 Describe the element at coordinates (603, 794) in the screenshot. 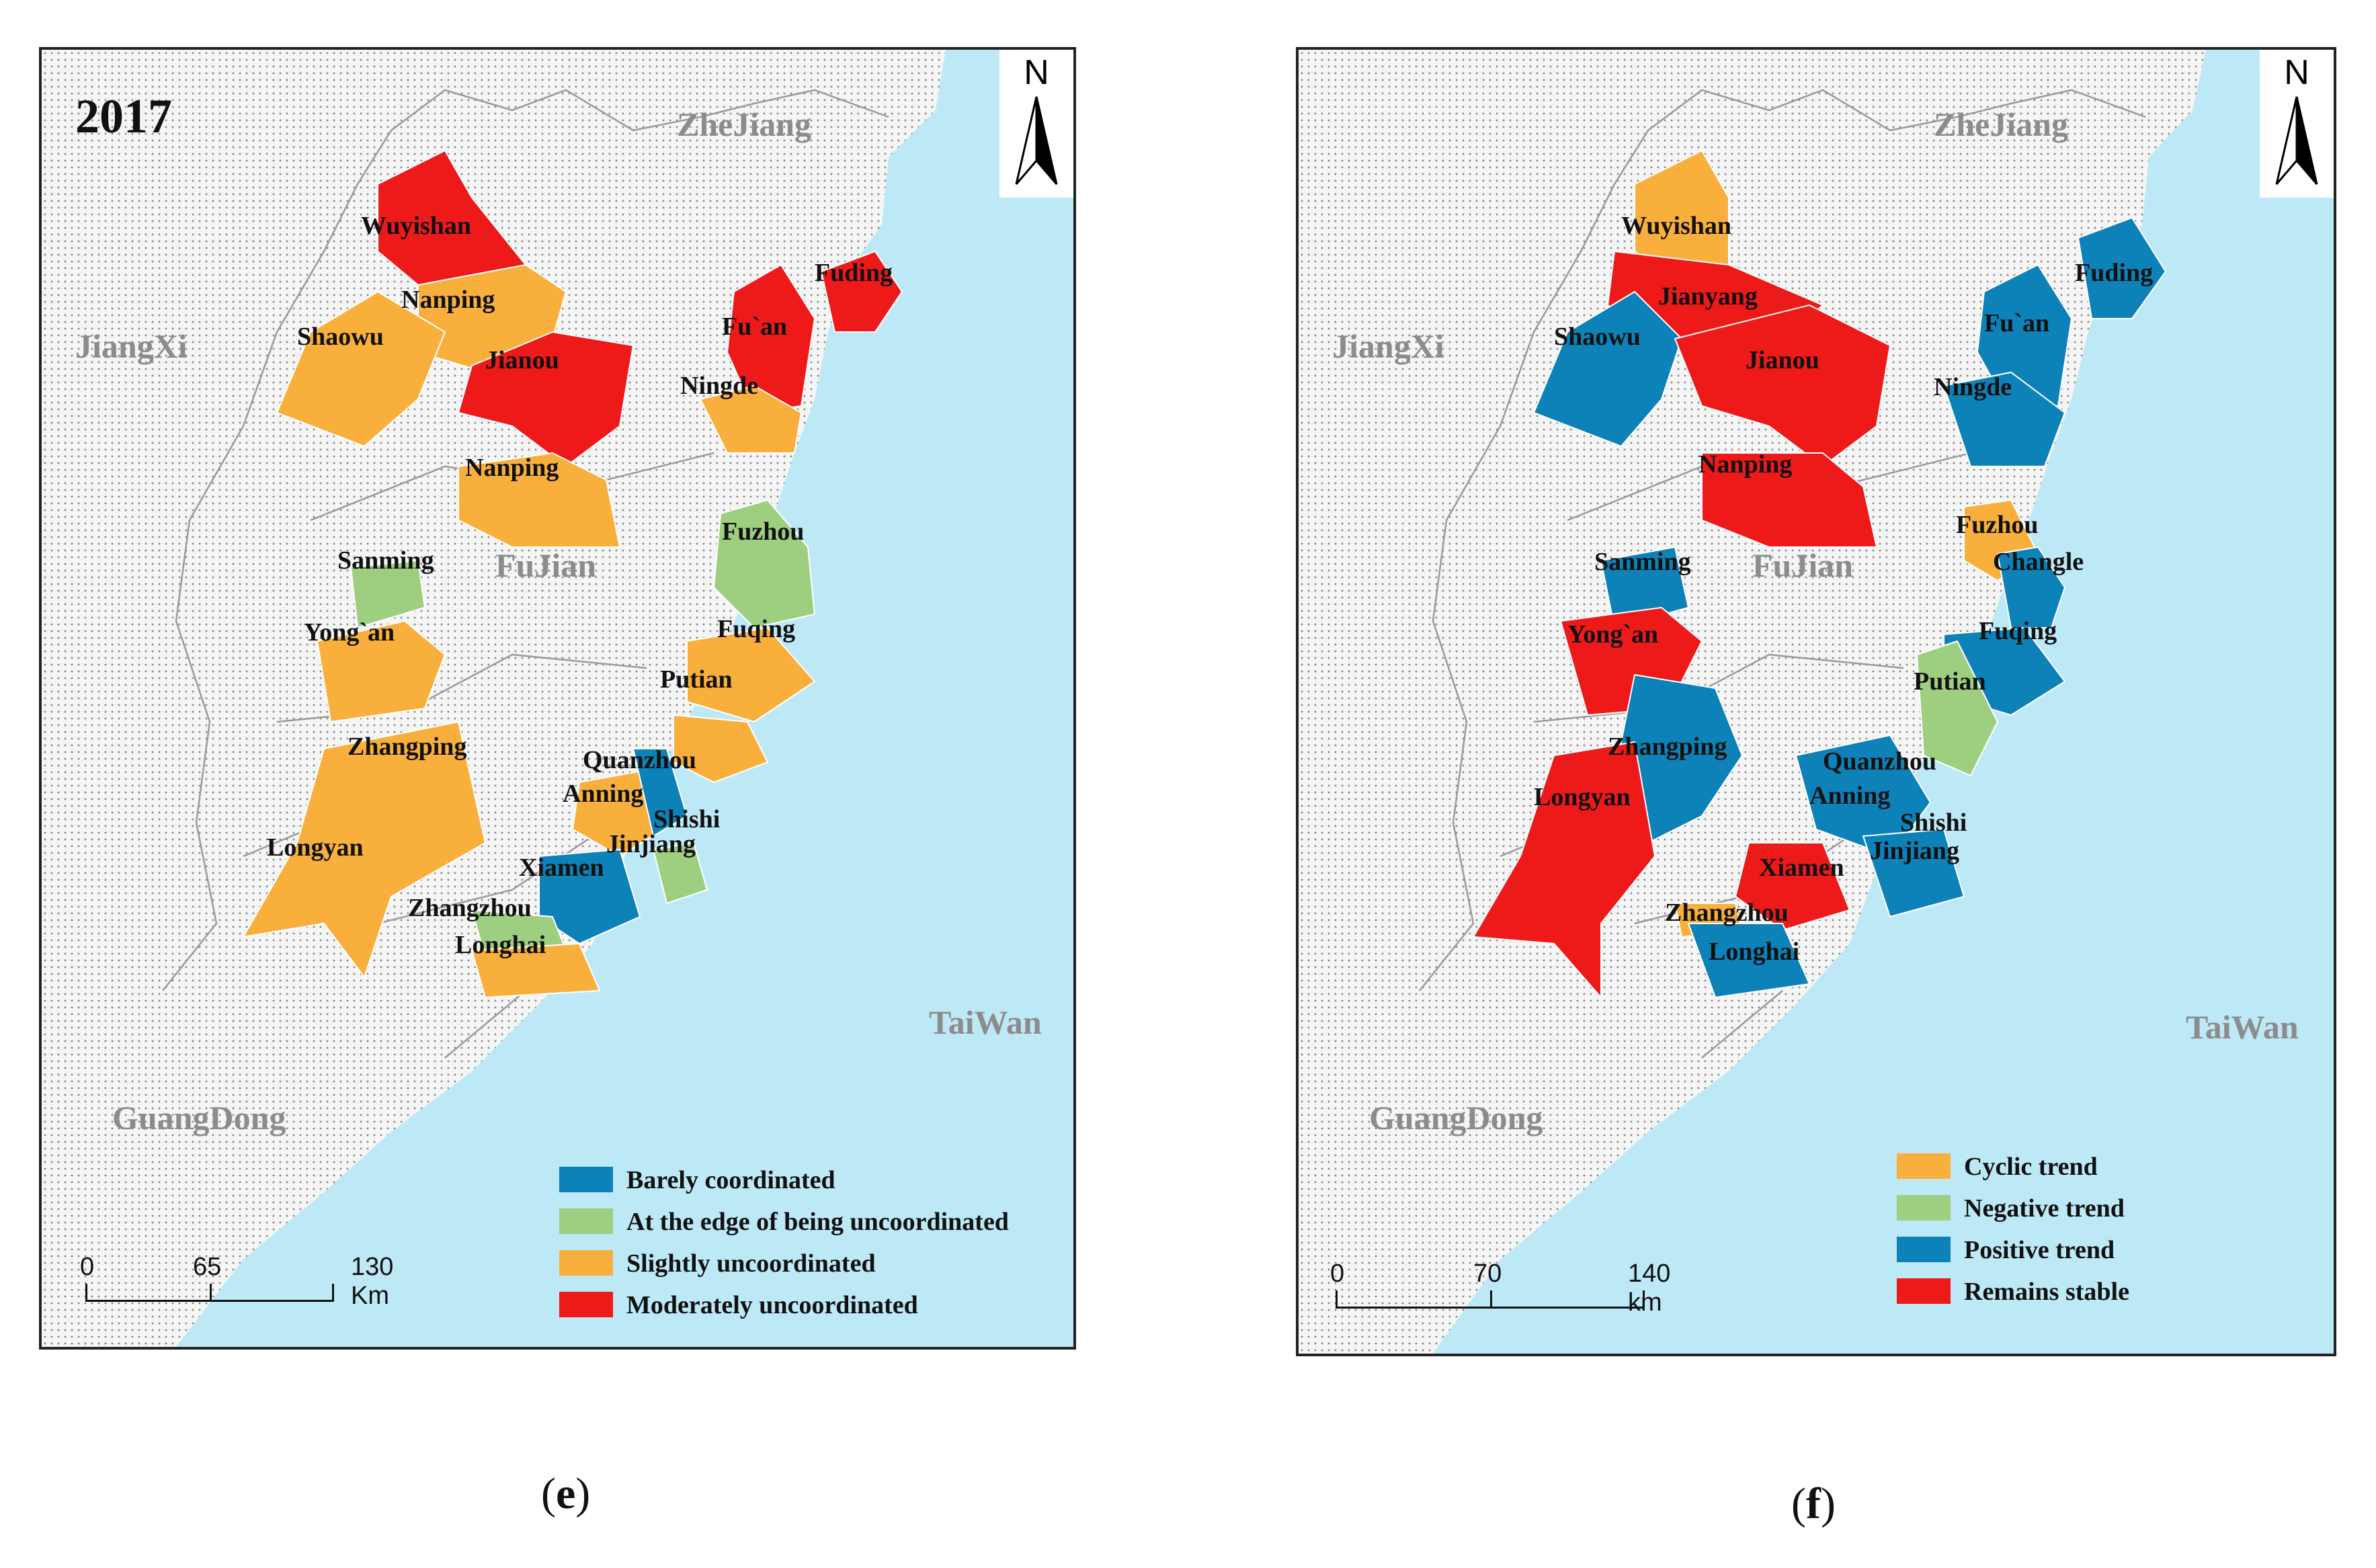

I see `city-label: Anning` at that location.